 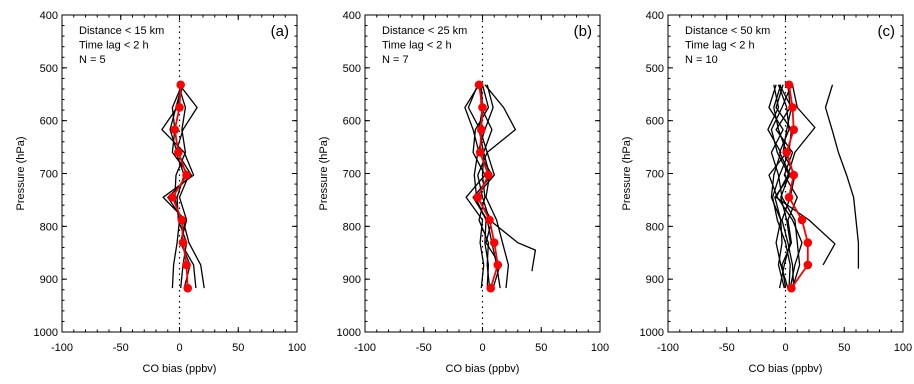 I want to click on annotation-line: N = 10, so click(x=701, y=60).